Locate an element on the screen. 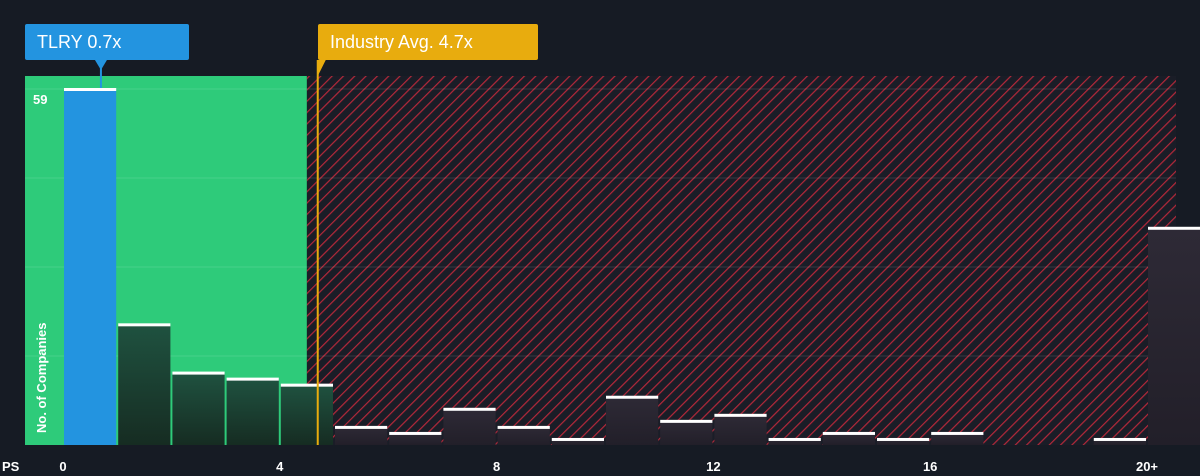 The height and width of the screenshot is (476, 1200). y-axis-title: No. of Companies is located at coordinates (41, 377).